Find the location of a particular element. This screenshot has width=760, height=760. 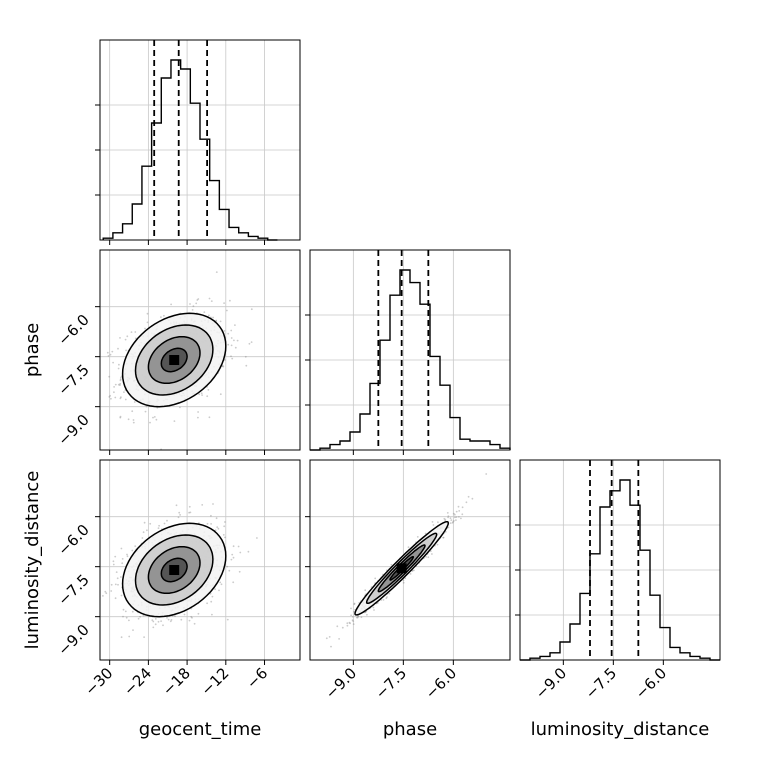

y-label-luminosity-distance: luminosity_distance is located at coordinates (32, 560).